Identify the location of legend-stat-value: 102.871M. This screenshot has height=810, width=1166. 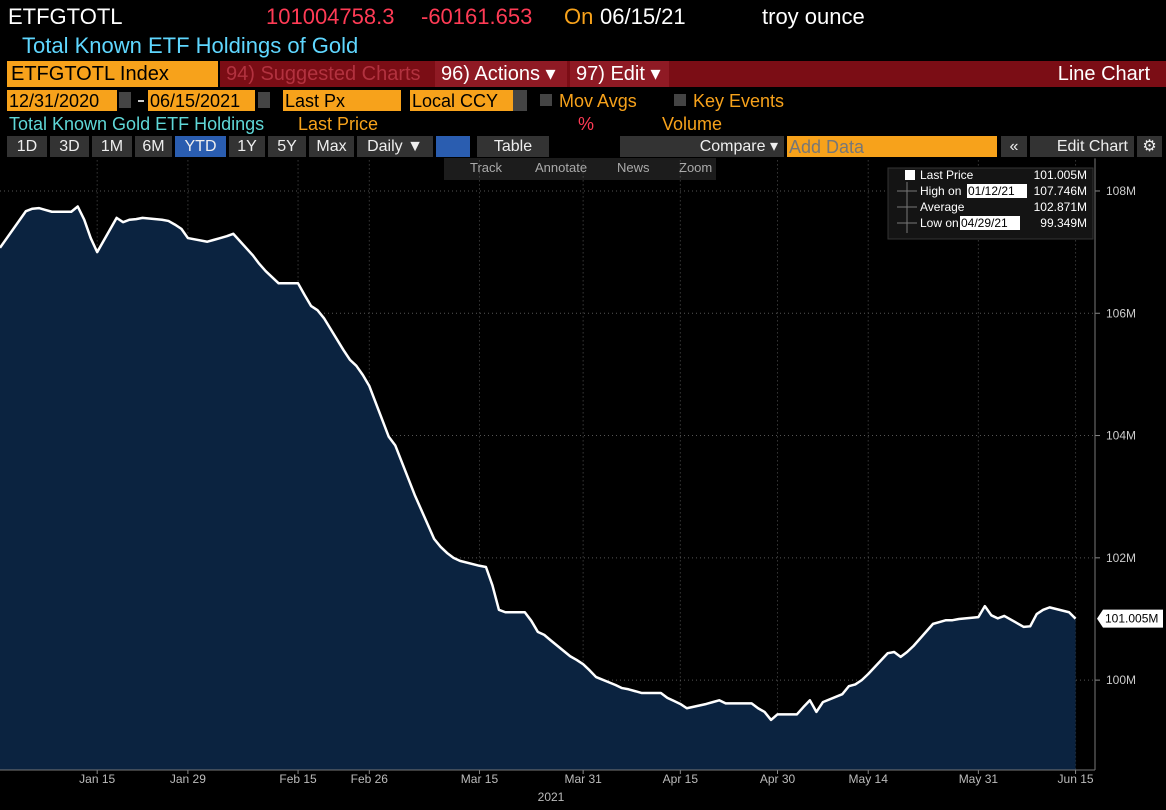
(1060, 207).